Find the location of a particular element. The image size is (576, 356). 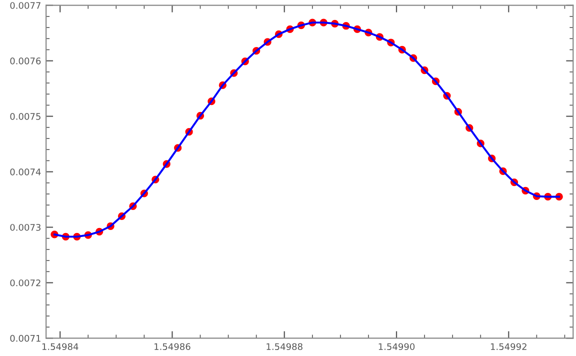

y-tick-label: 0.0075 is located at coordinates (25, 116).